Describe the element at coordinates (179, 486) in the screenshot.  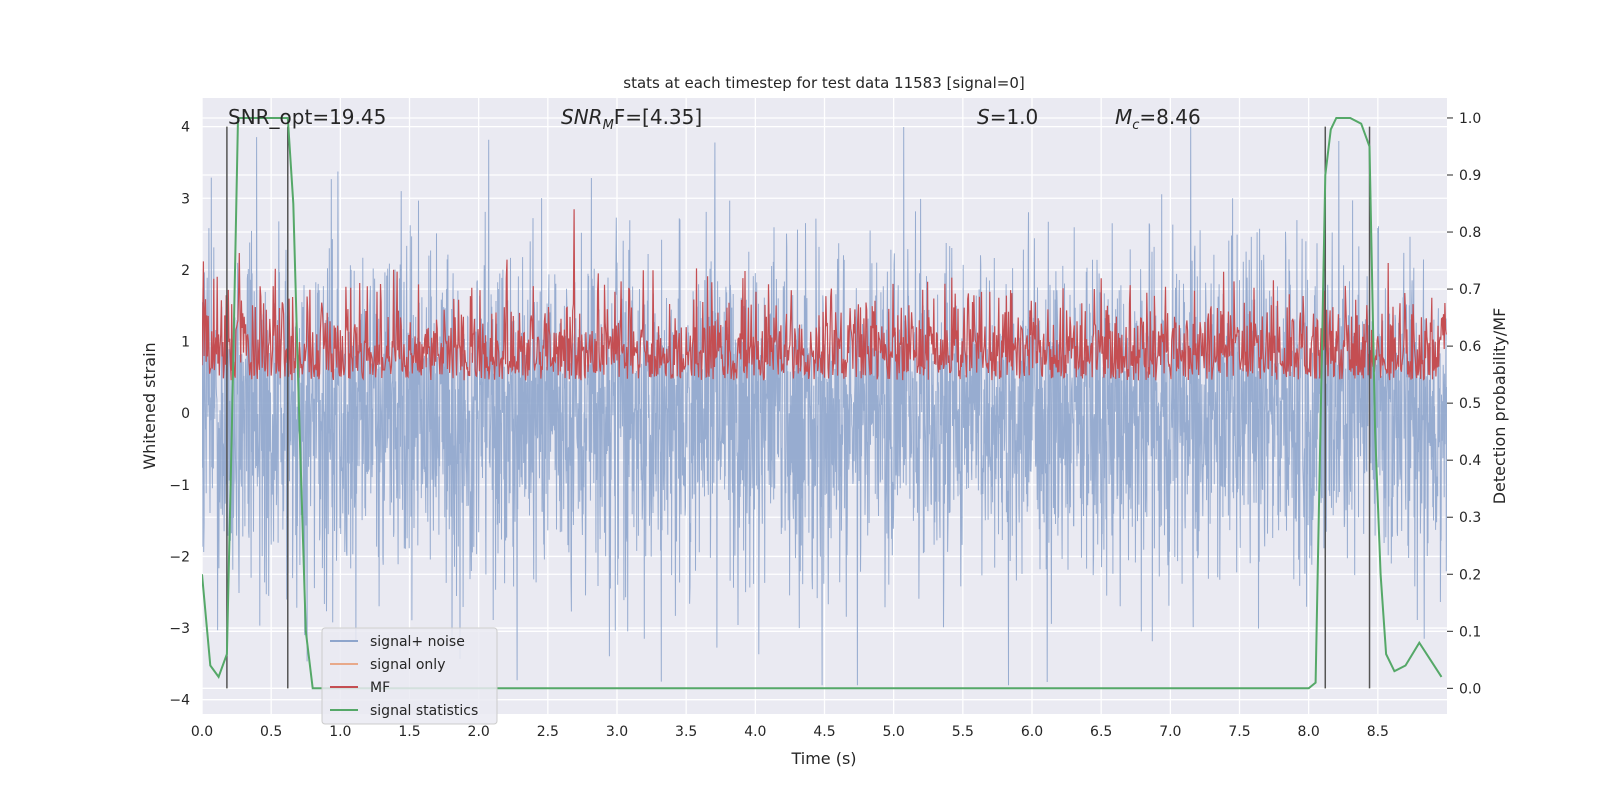
I see `y-tick-label: −1` at that location.